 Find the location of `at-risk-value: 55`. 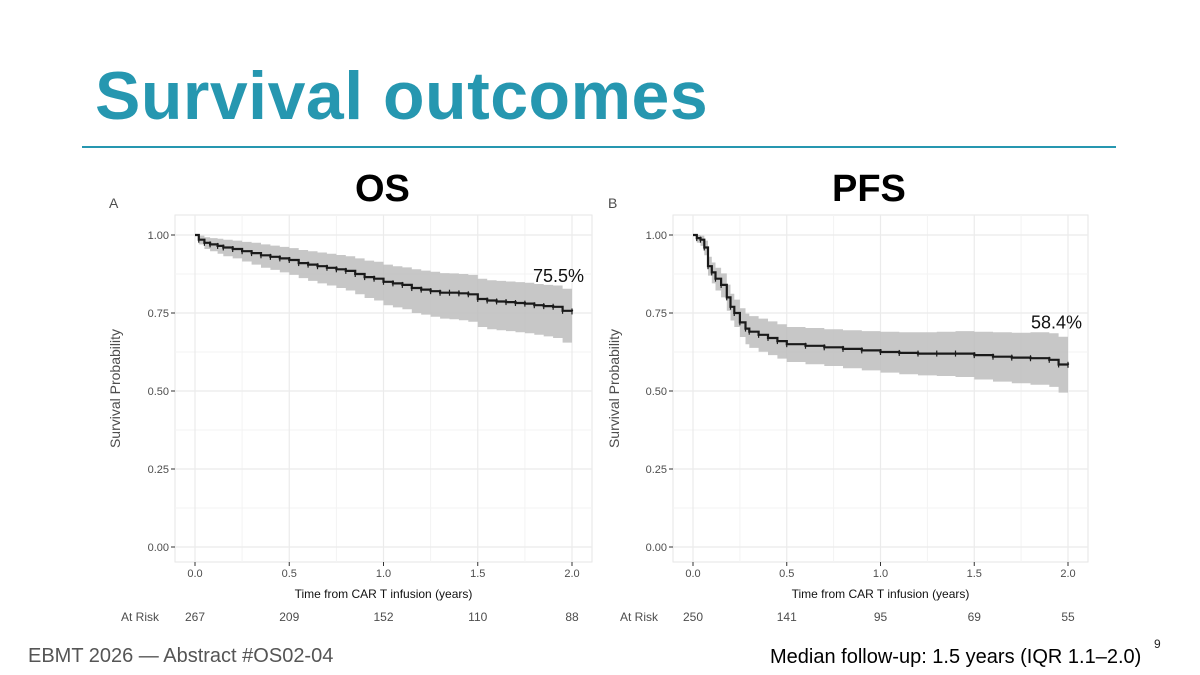

at-risk-value: 55 is located at coordinates (1068, 617).